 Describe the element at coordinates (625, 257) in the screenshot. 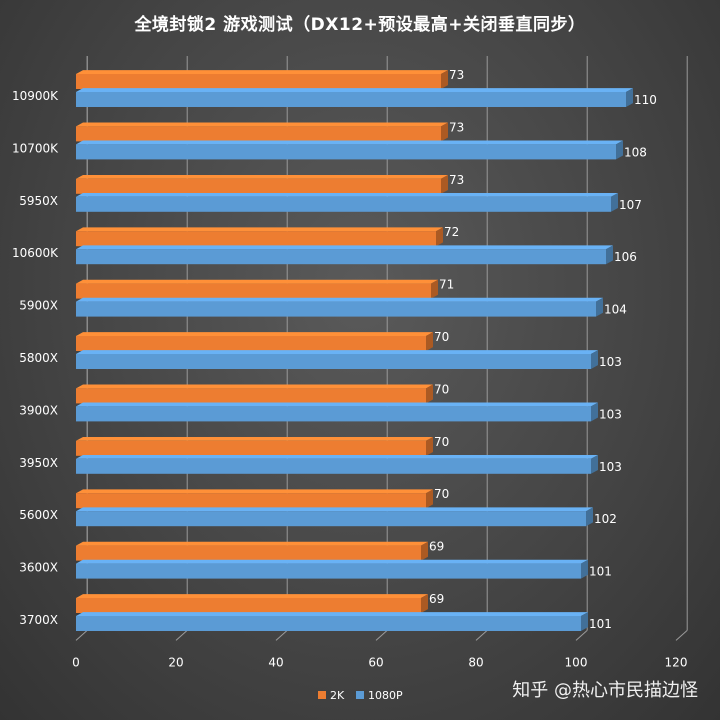

I see `data-label: 106` at that location.